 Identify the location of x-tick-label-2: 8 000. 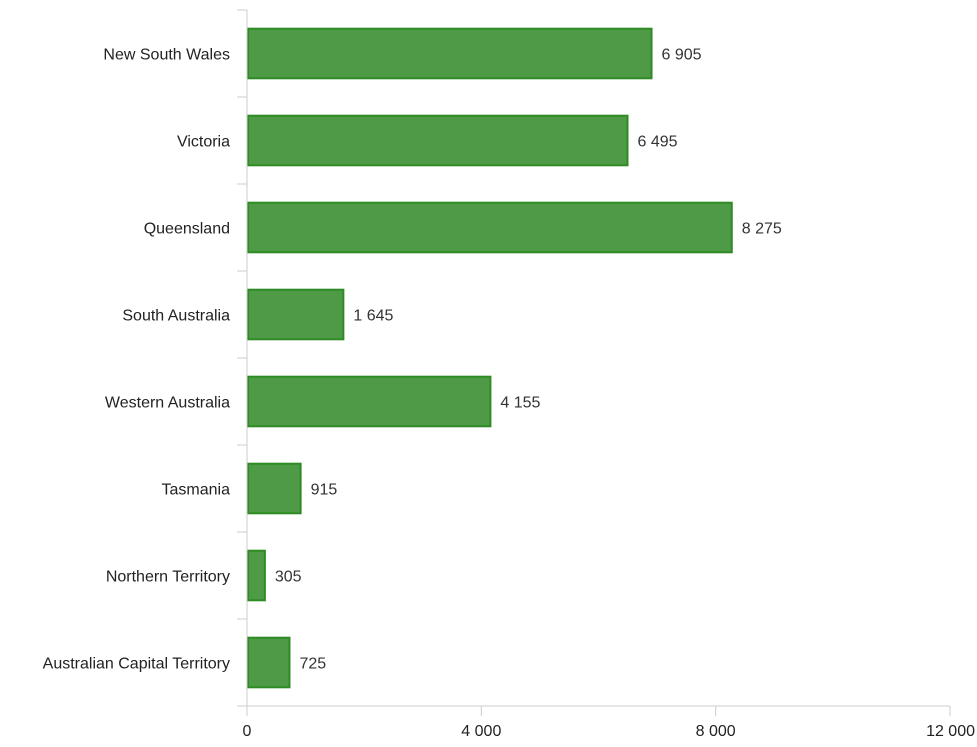
(716, 731).